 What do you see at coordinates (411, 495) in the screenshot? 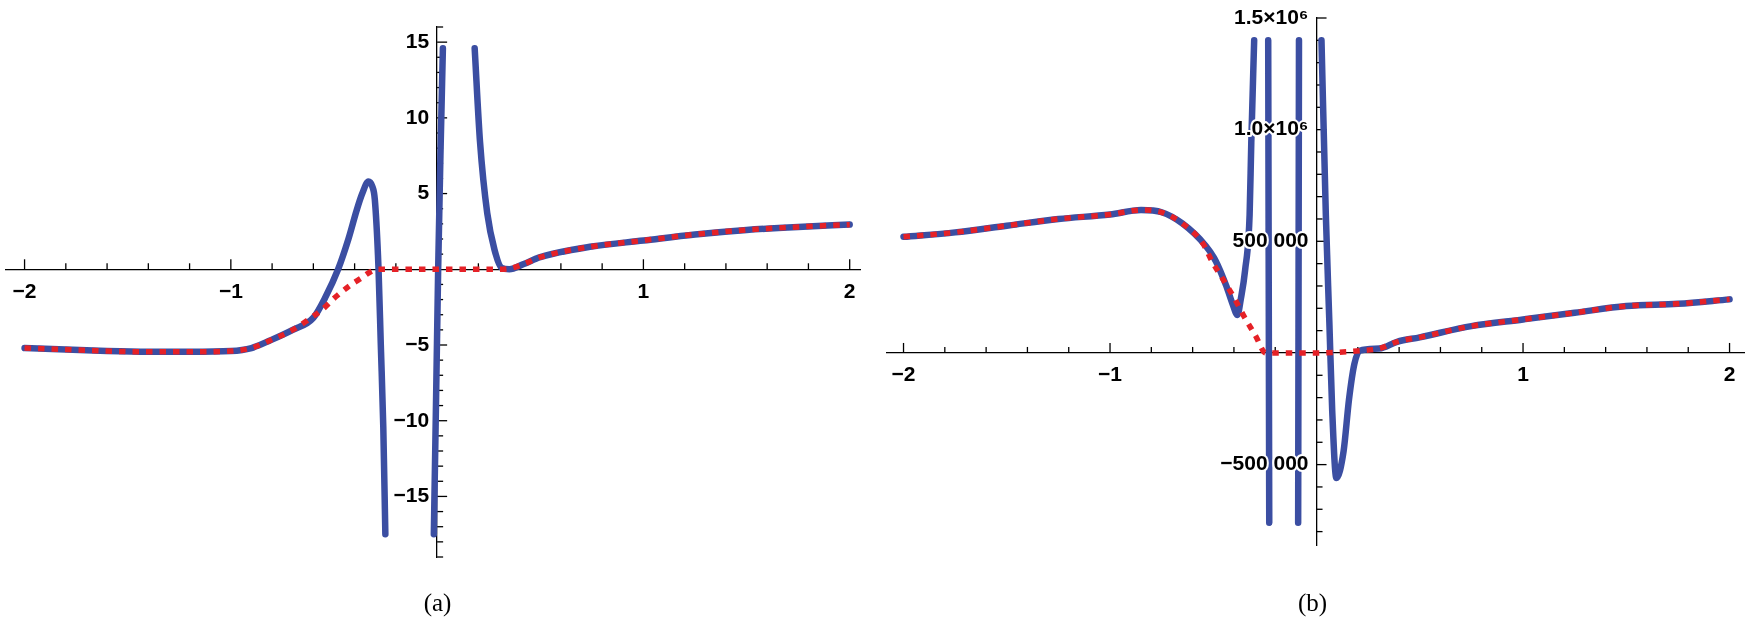
I see `y-tick-label: −15` at bounding box center [411, 495].